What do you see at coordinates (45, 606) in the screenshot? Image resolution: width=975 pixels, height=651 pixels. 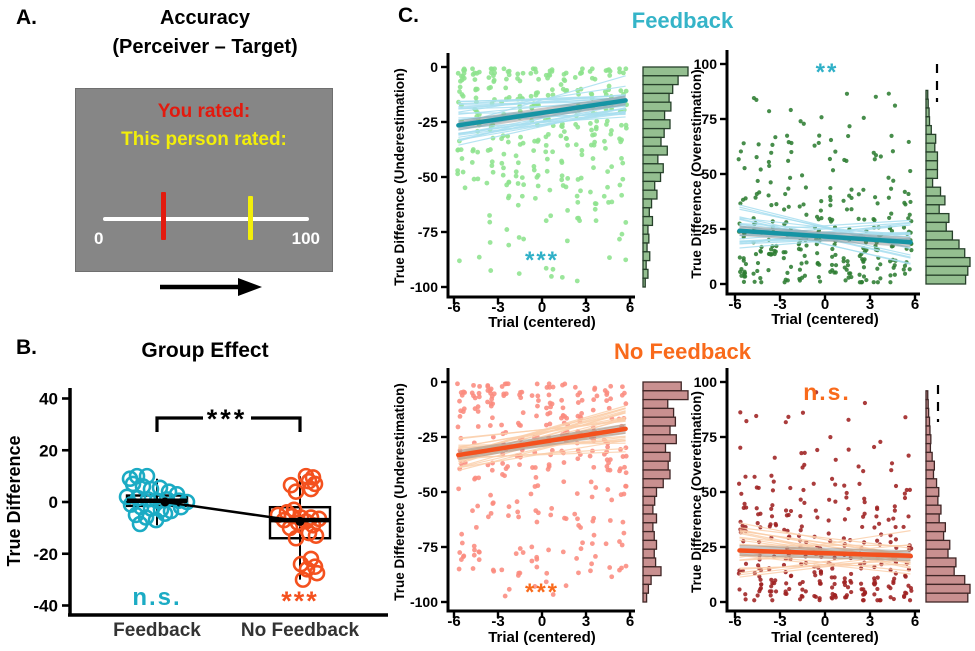 I see `svg-text: -40` at bounding box center [45, 606].